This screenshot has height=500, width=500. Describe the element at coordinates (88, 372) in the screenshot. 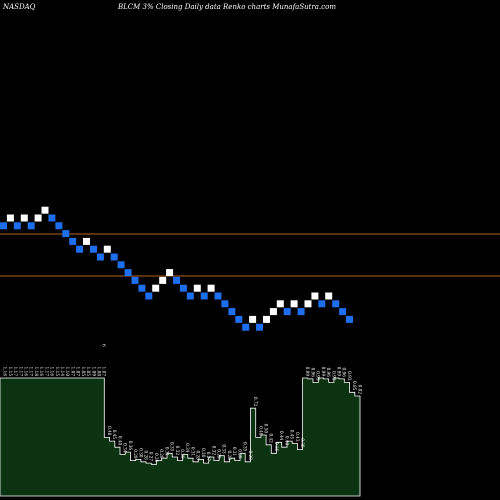

I see `volume-label: 1.05` at that location.